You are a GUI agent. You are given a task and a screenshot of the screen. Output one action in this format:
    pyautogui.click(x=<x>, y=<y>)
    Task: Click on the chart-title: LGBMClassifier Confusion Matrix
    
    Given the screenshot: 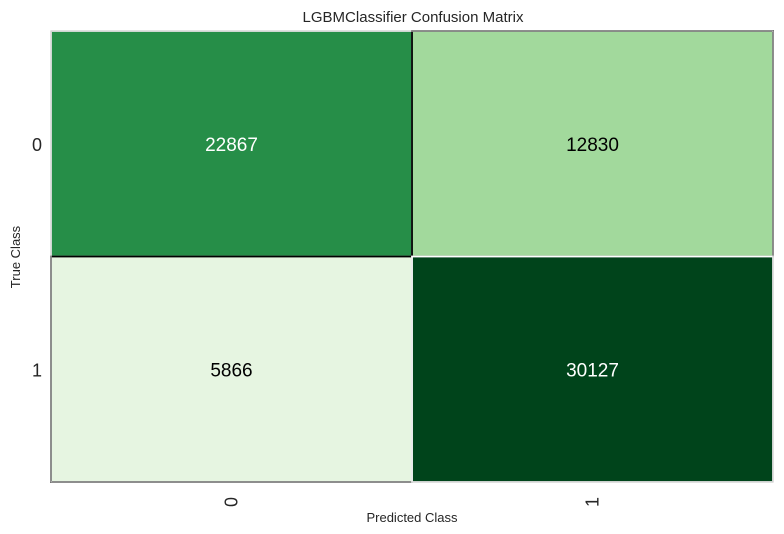 What is the action you would take?
    pyautogui.click(x=413, y=17)
    